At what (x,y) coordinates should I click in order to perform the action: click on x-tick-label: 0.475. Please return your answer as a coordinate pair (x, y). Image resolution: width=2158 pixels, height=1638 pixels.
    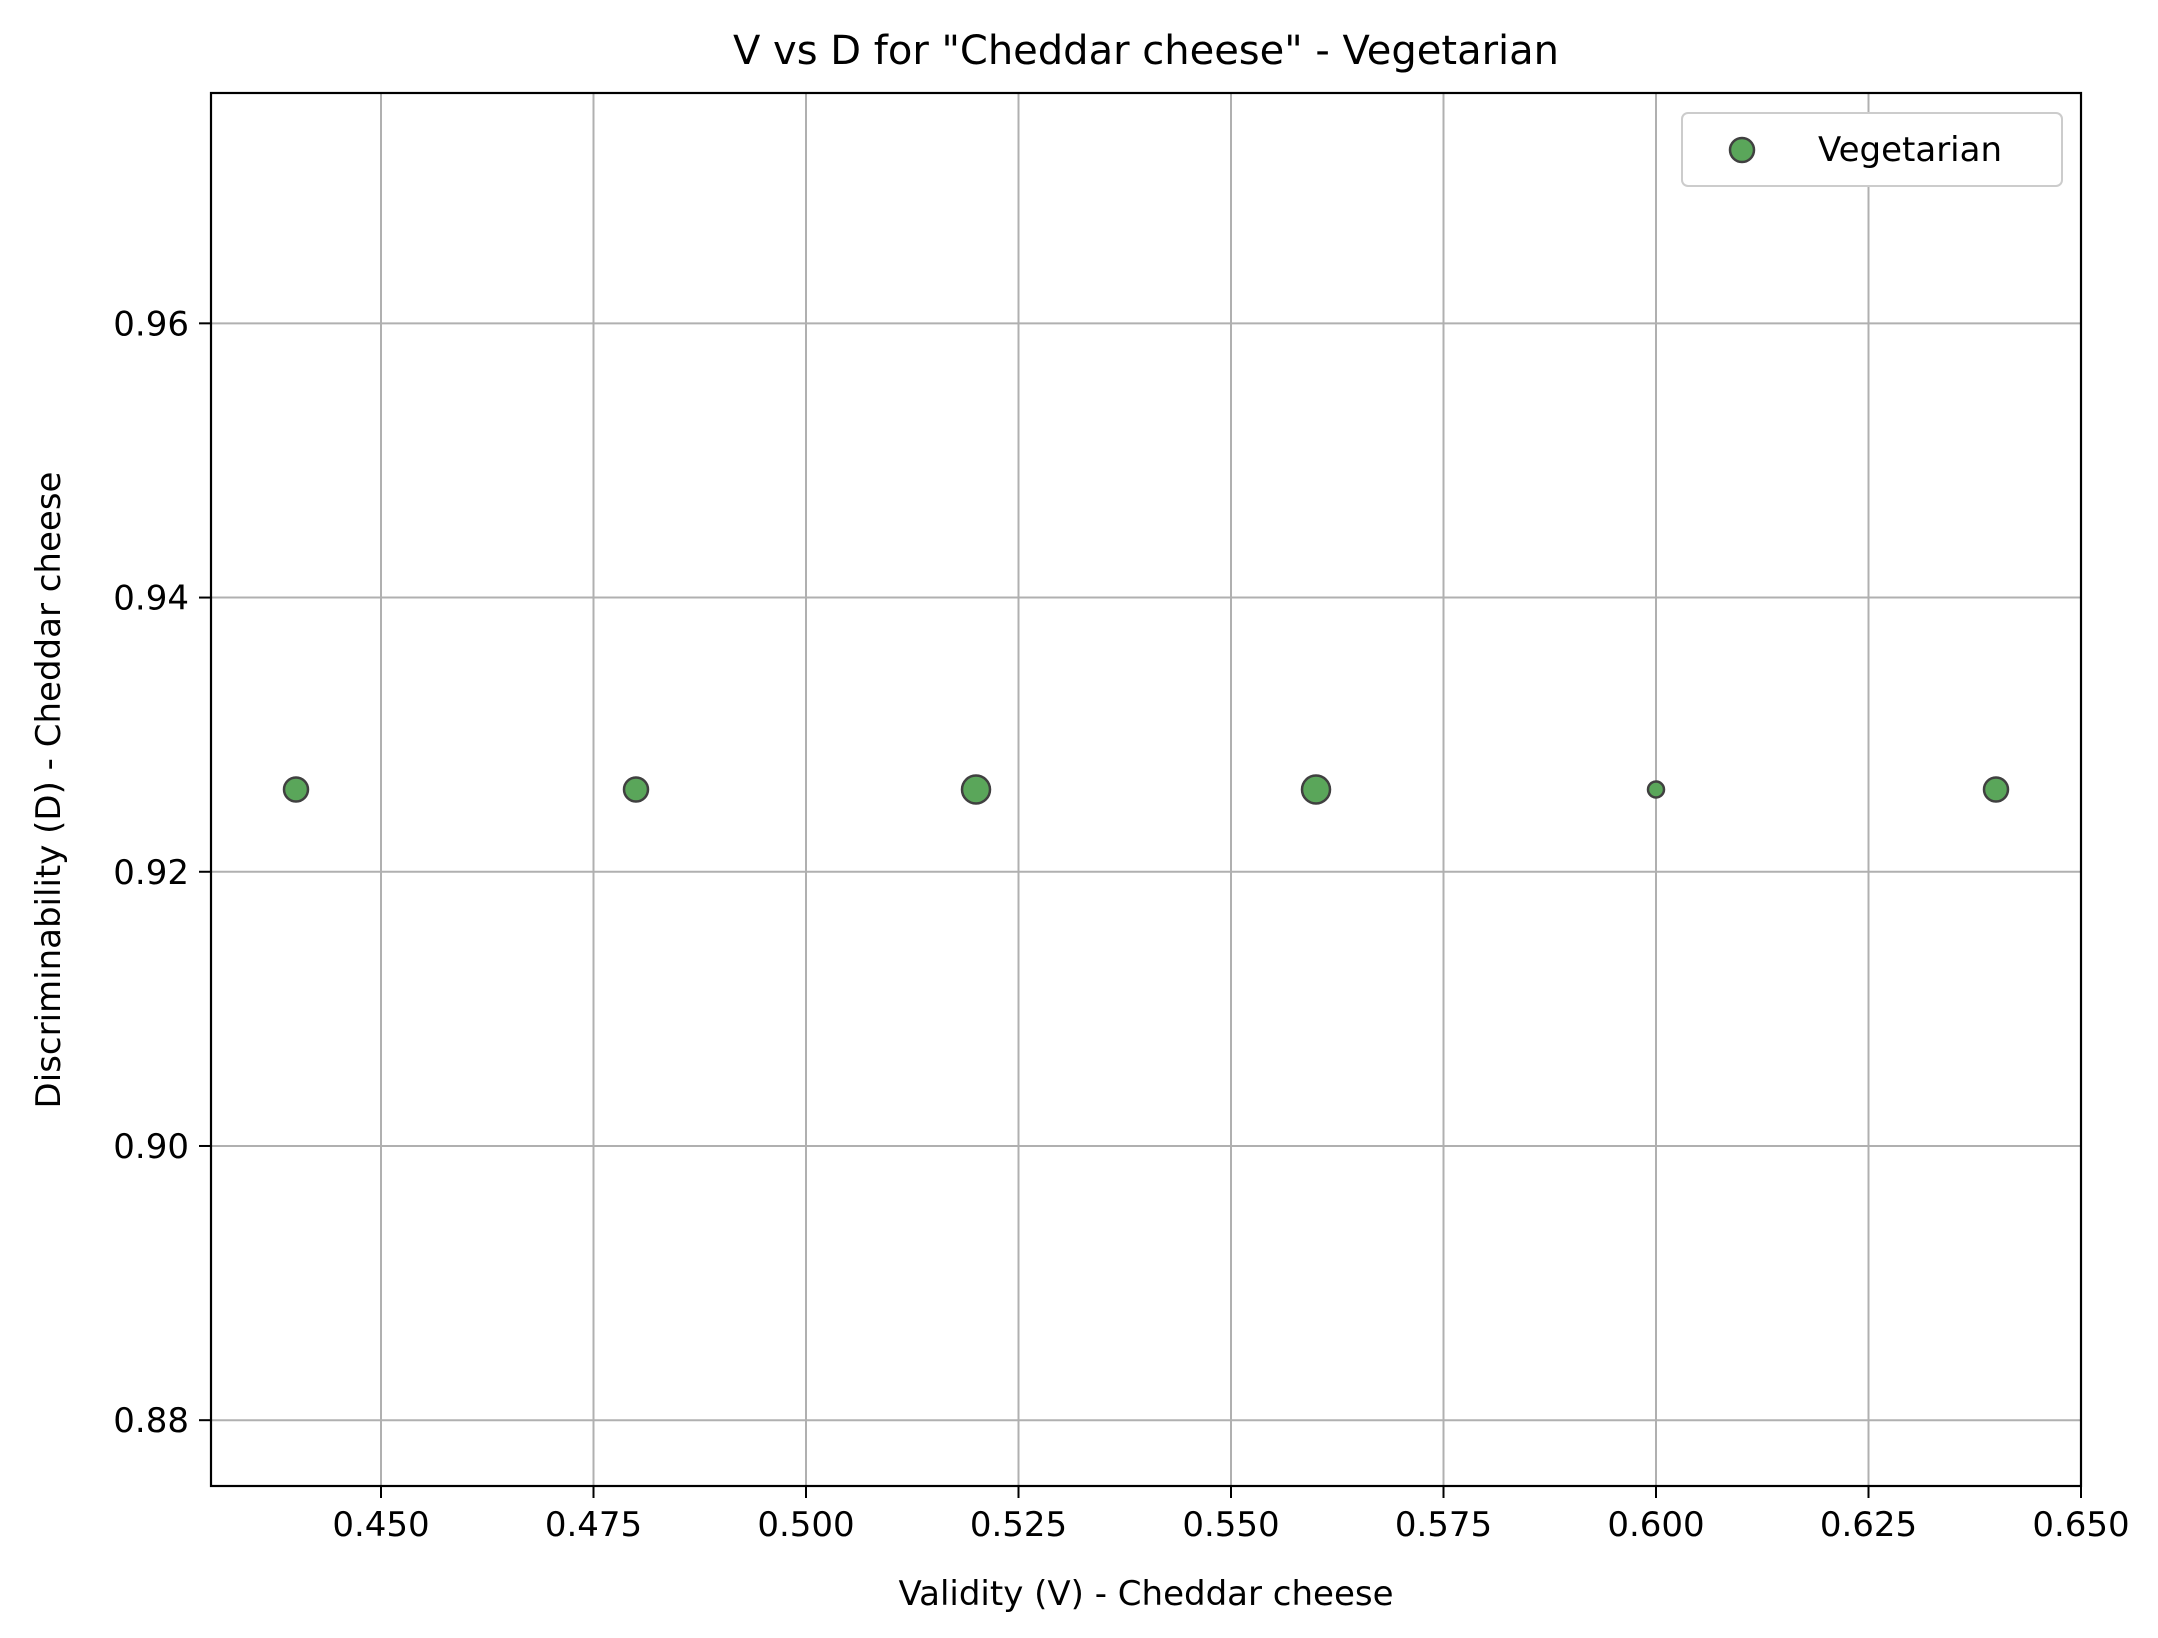
    Looking at the image, I should click on (593, 1525).